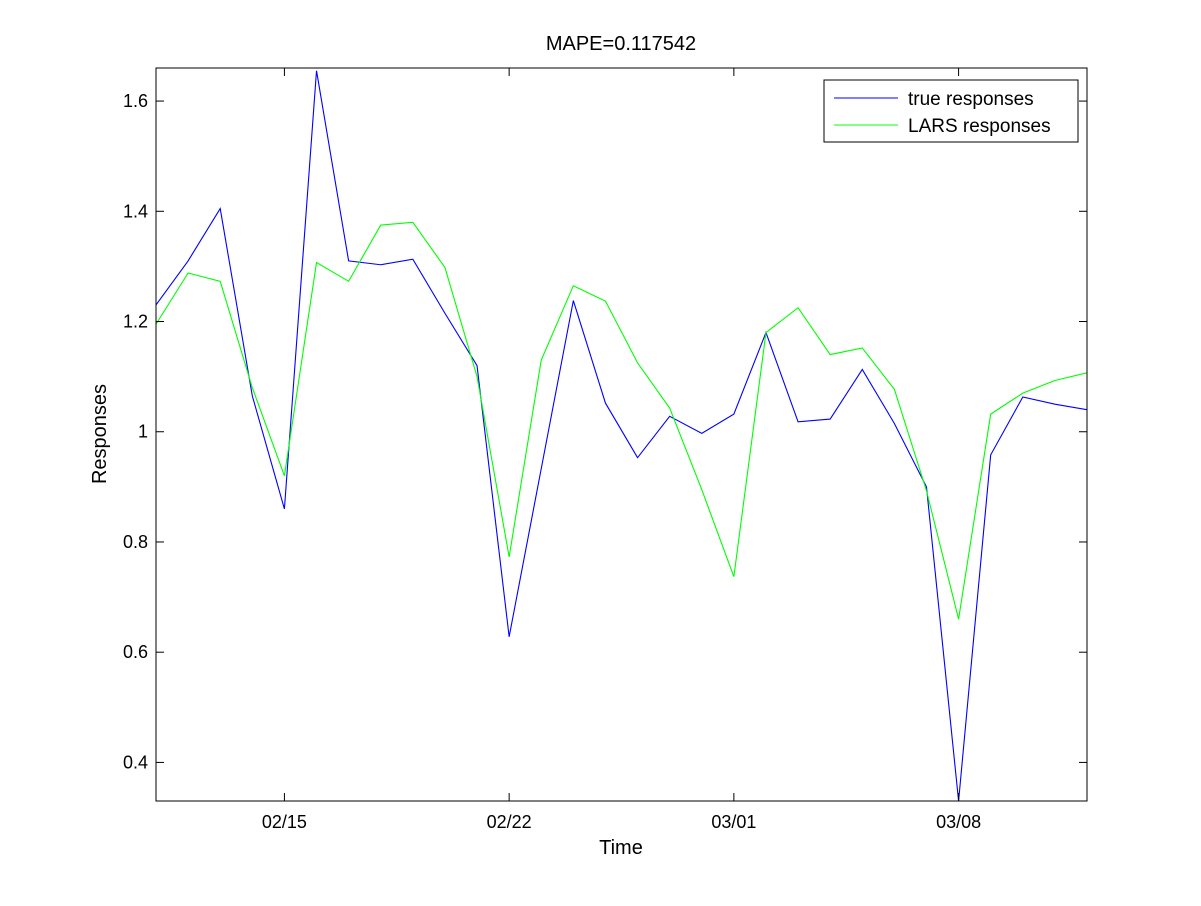 Image resolution: width=1201 pixels, height=906 pixels. Describe the element at coordinates (143, 432) in the screenshot. I see `y-tick-label: 1` at that location.